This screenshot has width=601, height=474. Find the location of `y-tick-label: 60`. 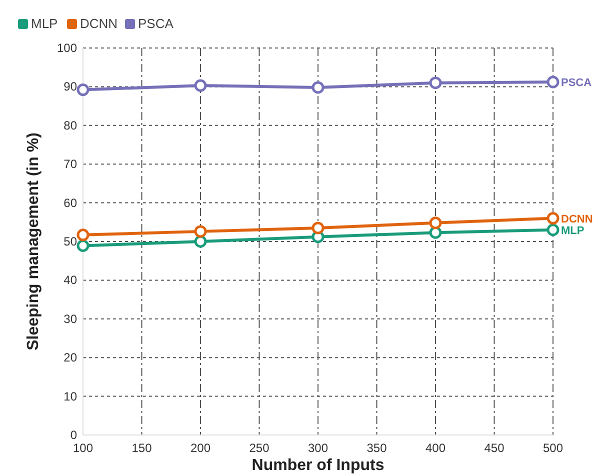

y-tick-label: 60 is located at coordinates (71, 203).